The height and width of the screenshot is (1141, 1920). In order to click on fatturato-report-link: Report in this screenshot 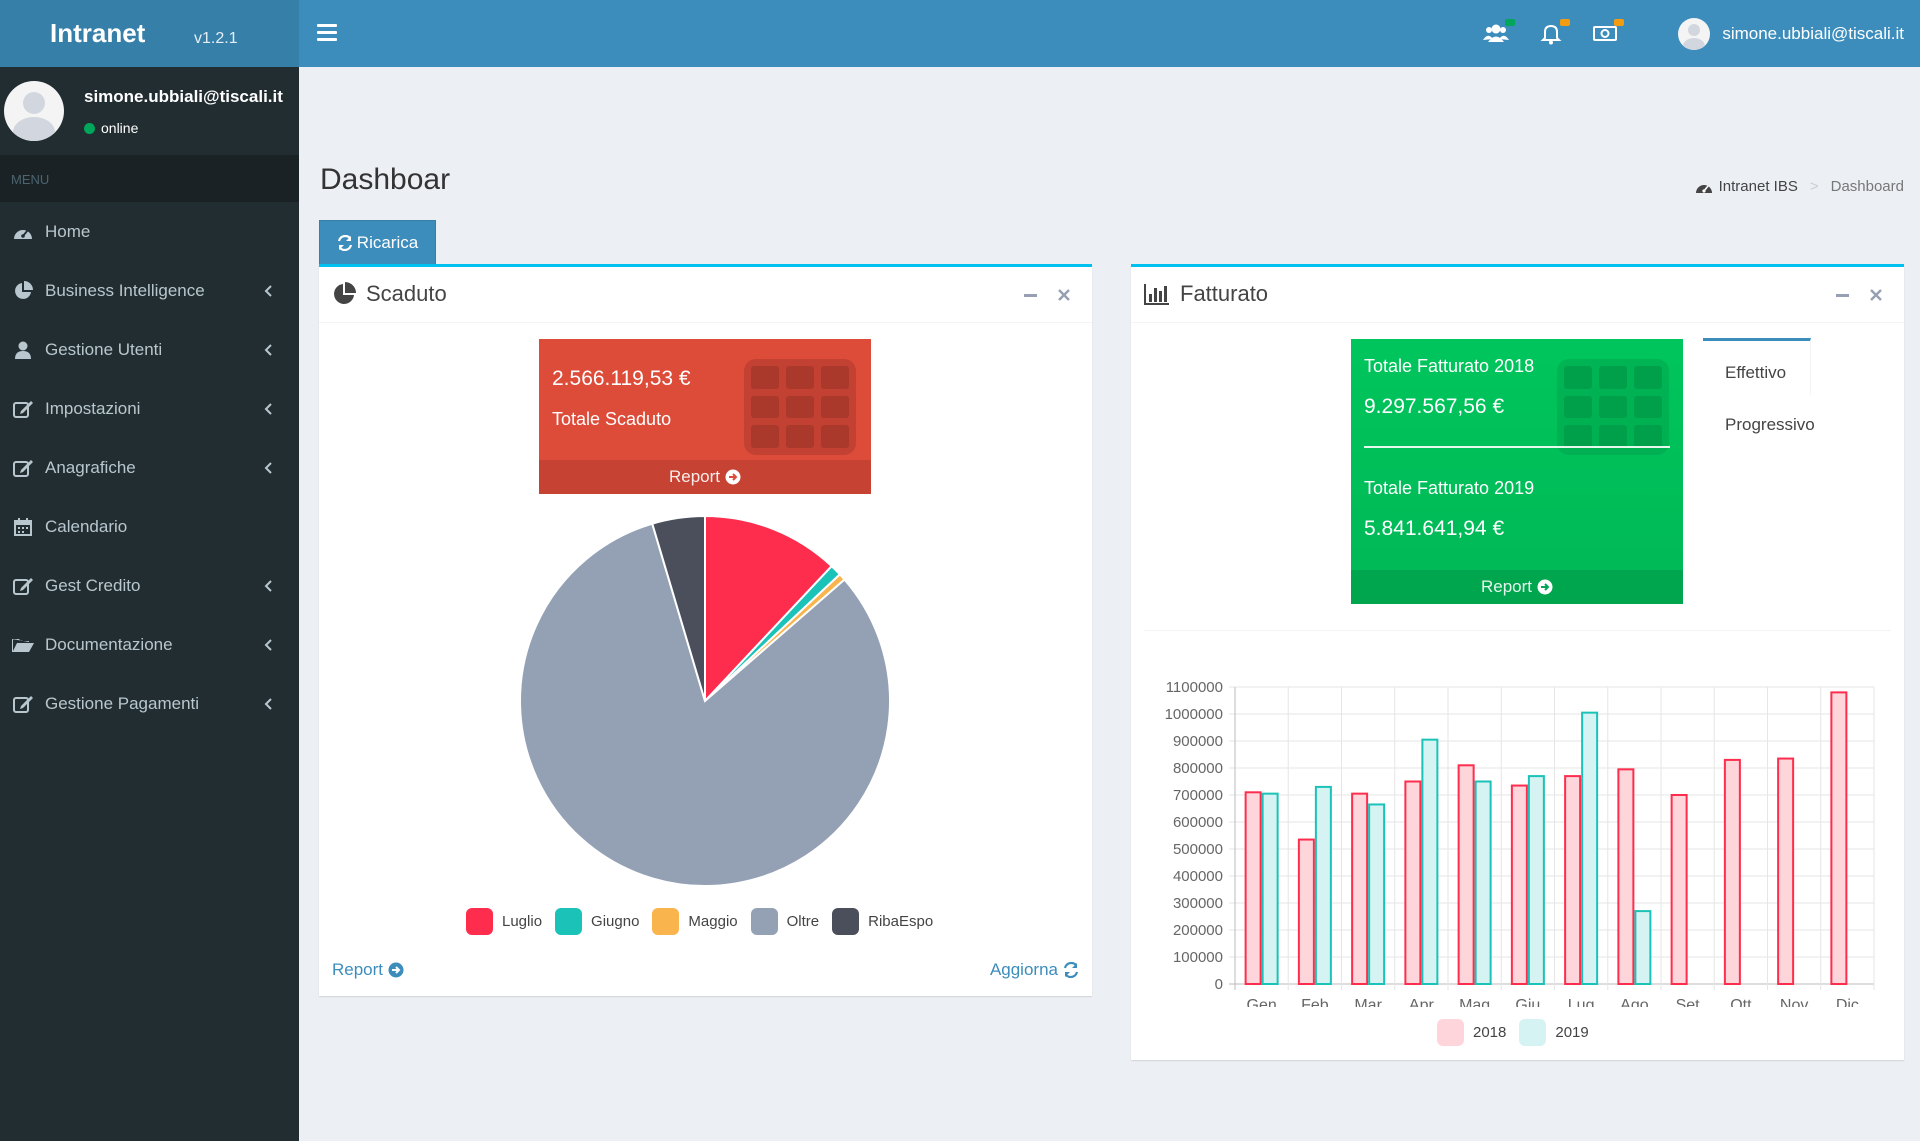, I will do `click(1517, 587)`.